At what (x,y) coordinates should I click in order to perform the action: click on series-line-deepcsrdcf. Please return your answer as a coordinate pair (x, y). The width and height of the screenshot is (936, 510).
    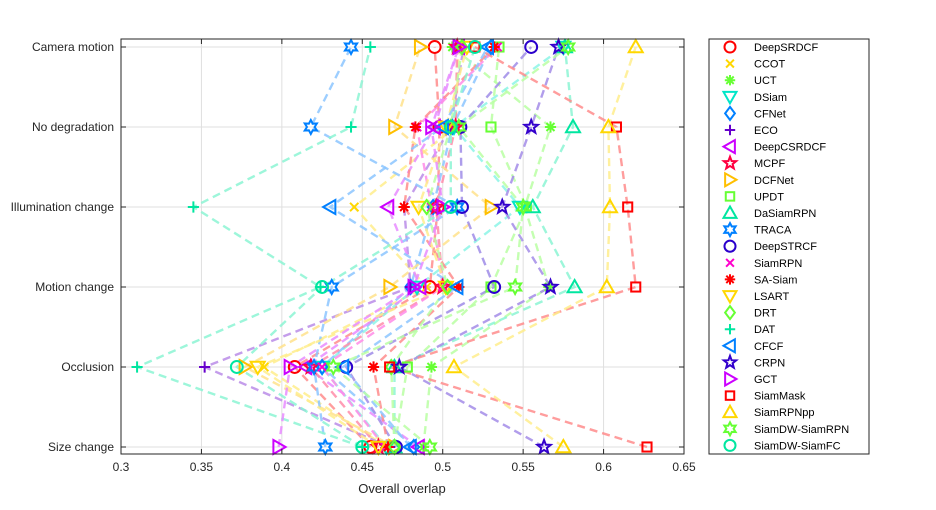
    Looking at the image, I should click on (381, 247).